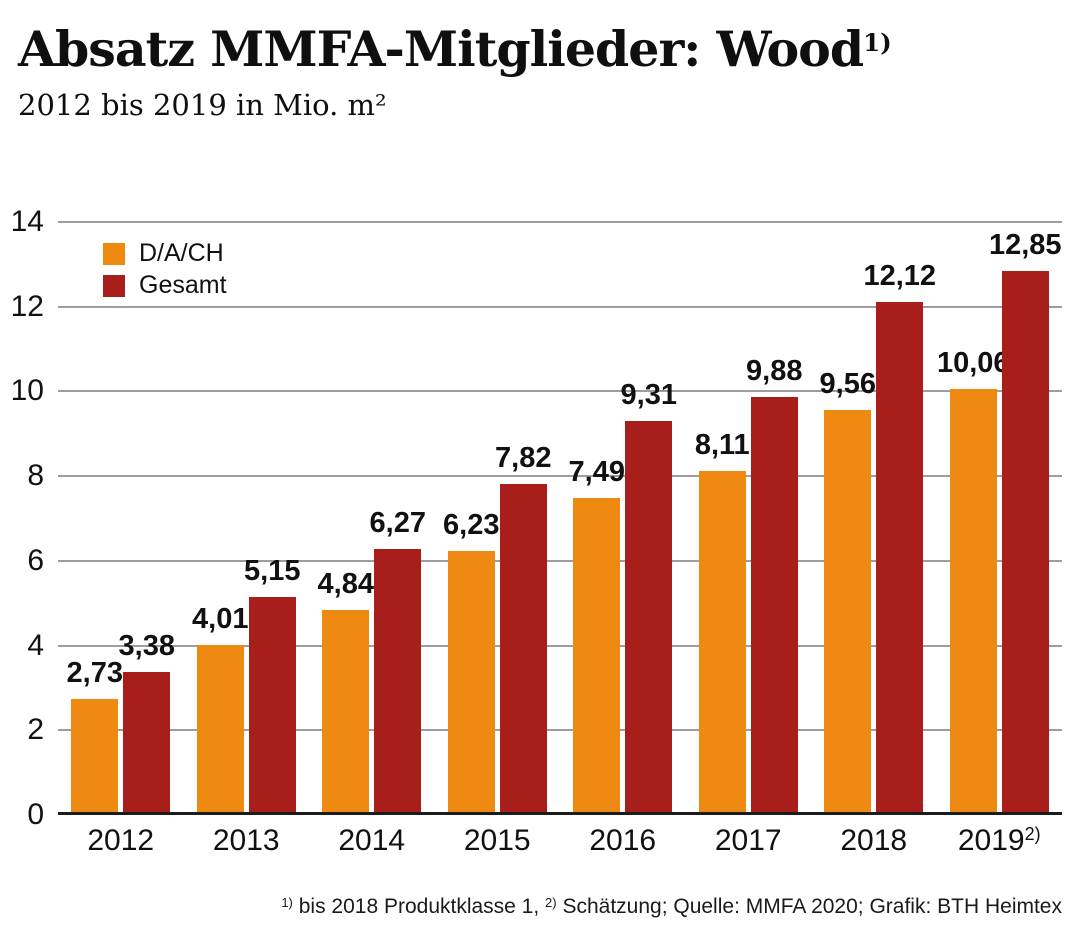 The image size is (1080, 943). I want to click on x-tick-label-2014: 2014, so click(371, 841).